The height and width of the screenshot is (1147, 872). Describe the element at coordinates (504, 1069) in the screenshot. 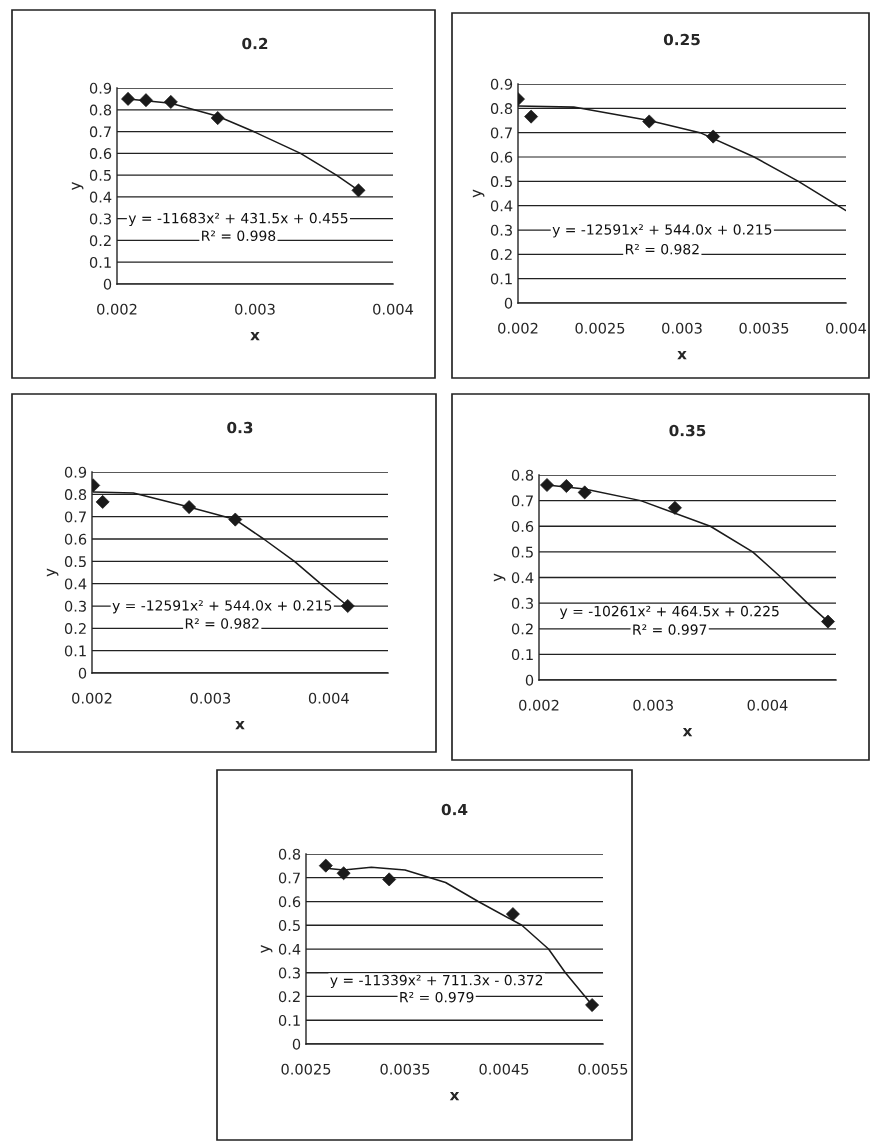

I see `x-tick-label: 0.0045` at that location.